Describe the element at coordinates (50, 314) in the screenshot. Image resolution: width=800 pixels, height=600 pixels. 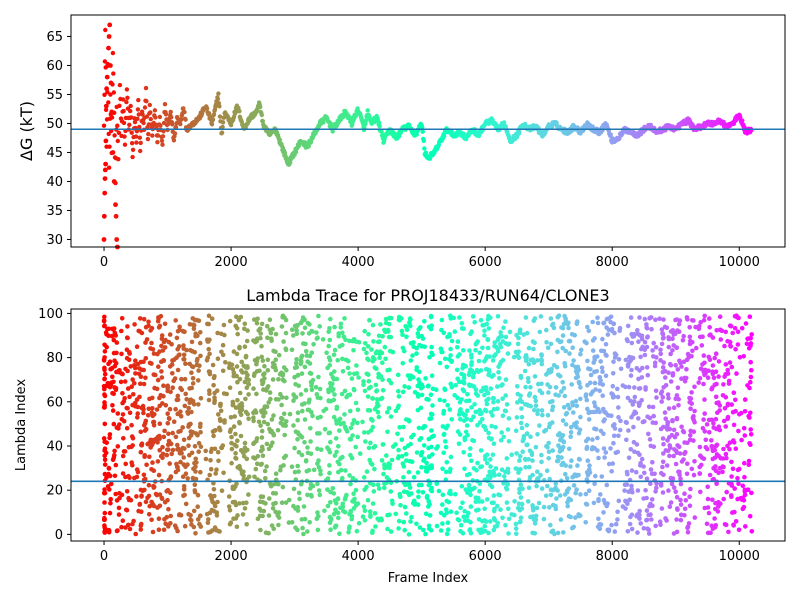
I see `lambda-y-tick-label: 100` at that location.